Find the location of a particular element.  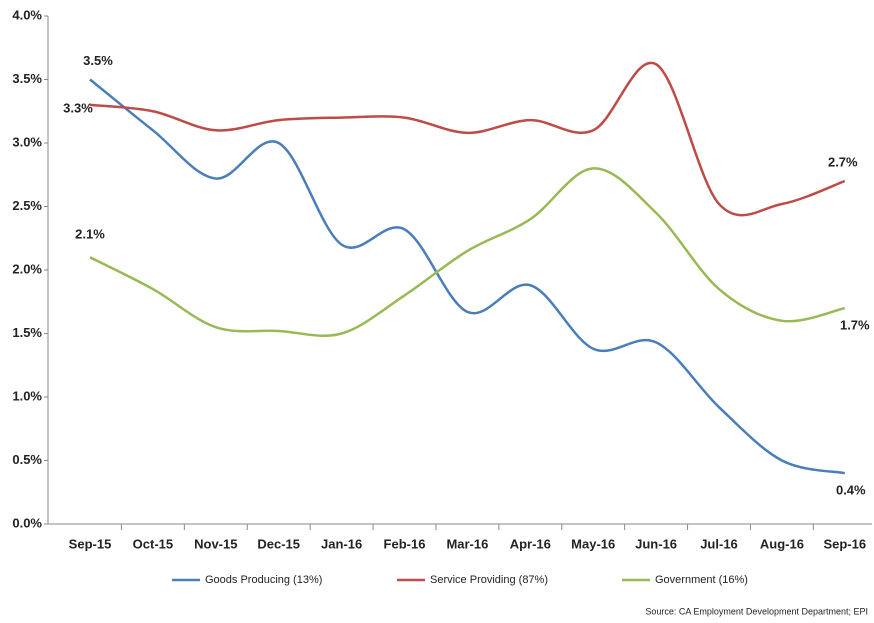

legend-label: Service Providing (87%) is located at coordinates (489, 580).